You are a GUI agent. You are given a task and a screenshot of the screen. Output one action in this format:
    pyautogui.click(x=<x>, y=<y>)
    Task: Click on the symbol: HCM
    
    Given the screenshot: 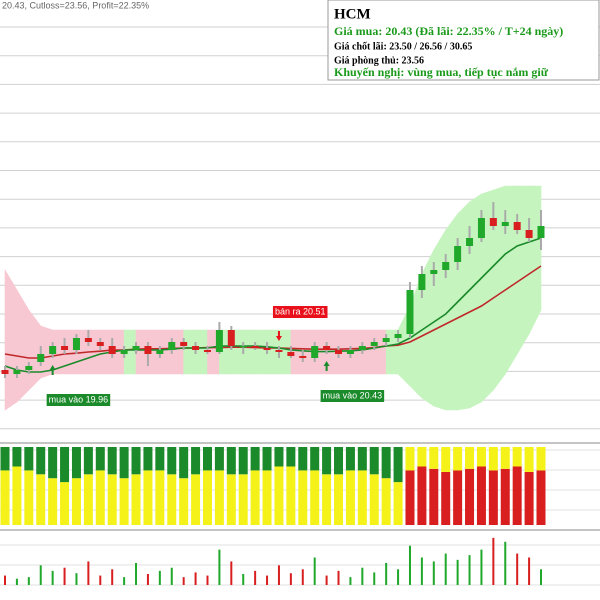 What is the action you would take?
    pyautogui.click(x=352, y=14)
    